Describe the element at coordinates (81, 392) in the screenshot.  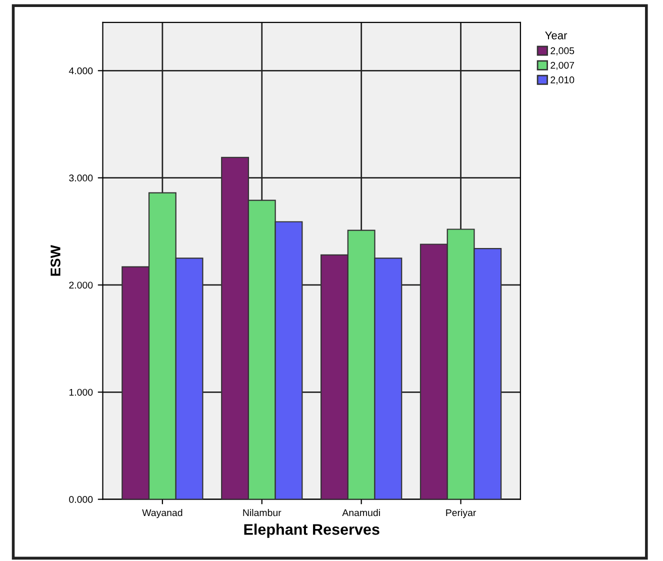
I see `y-tick-label: 1.000` at that location.